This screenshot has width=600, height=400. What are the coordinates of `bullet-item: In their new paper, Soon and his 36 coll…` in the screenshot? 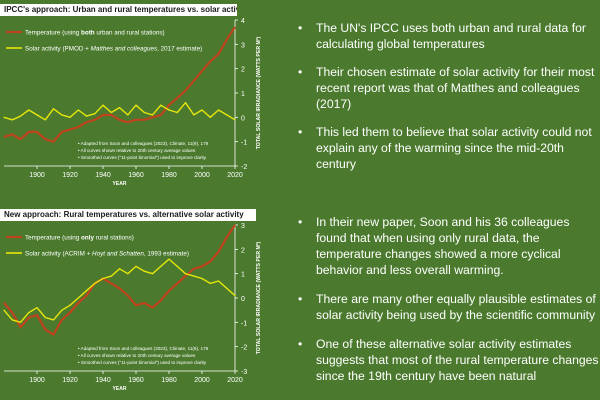 It's located at (446, 246).